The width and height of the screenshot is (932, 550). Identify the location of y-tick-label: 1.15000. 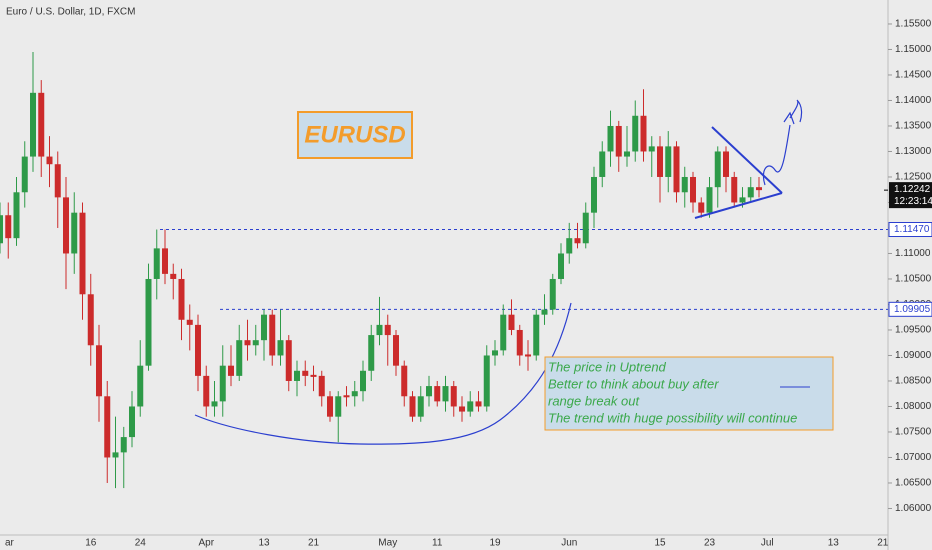
(913, 49).